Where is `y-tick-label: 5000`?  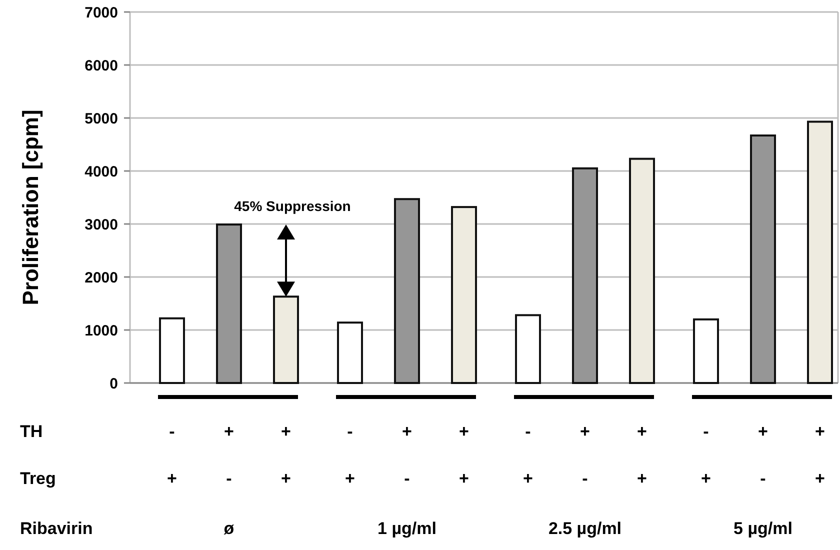
y-tick-label: 5000 is located at coordinates (101, 119).